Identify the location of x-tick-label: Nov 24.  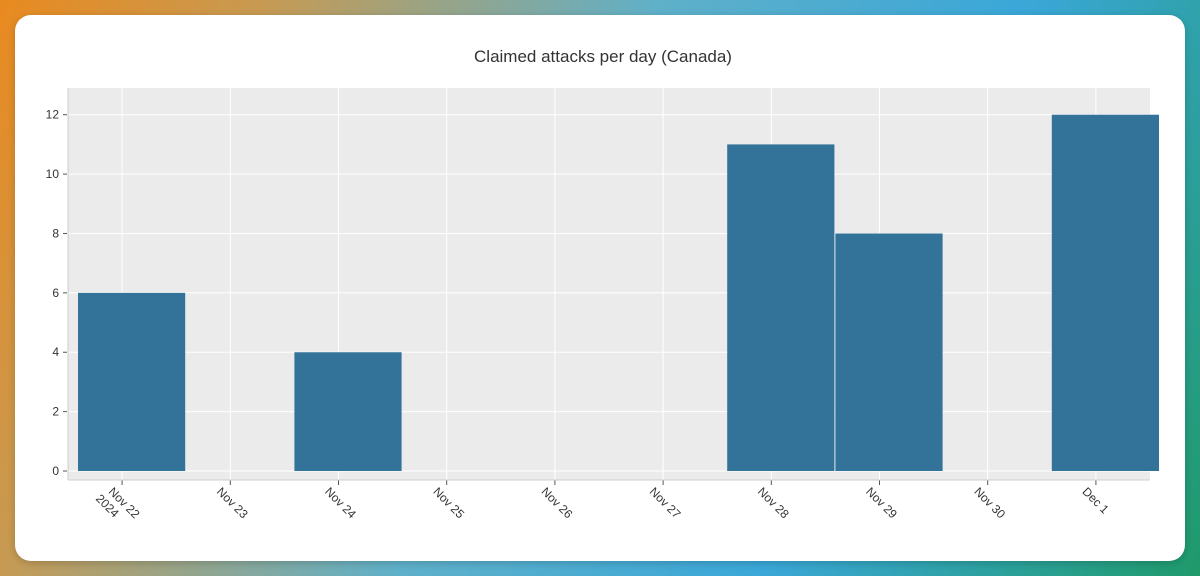
(340, 502).